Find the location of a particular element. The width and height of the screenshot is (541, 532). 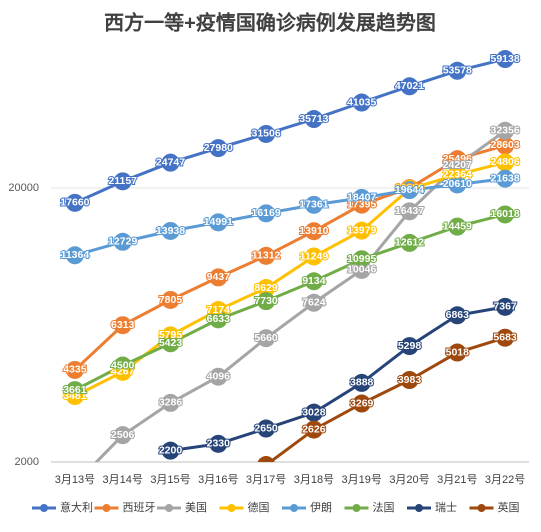

data-label: 5298 is located at coordinates (410, 346).